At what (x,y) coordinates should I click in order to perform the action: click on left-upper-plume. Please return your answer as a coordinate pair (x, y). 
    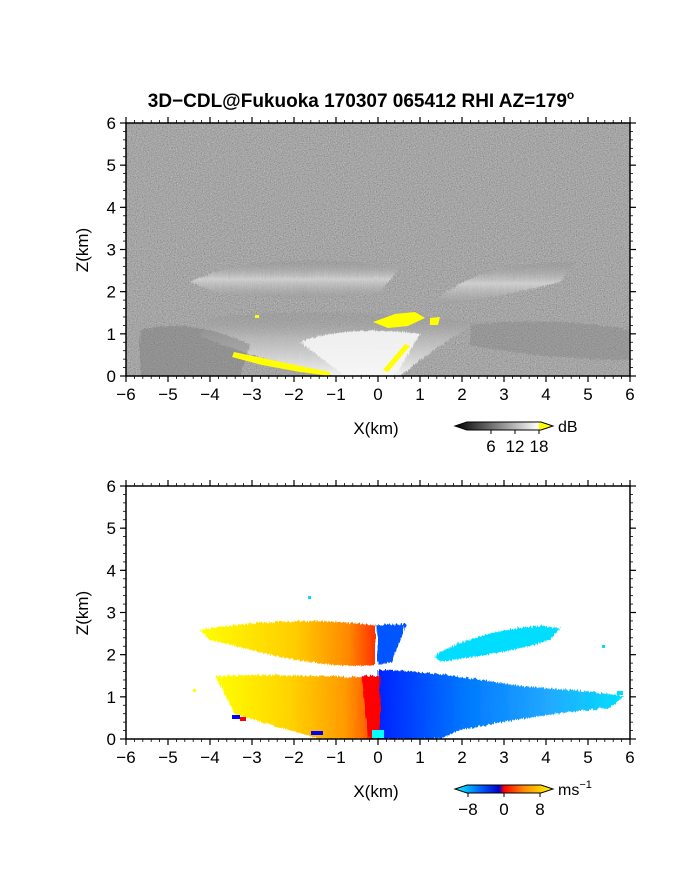
    Looking at the image, I should click on (295, 279).